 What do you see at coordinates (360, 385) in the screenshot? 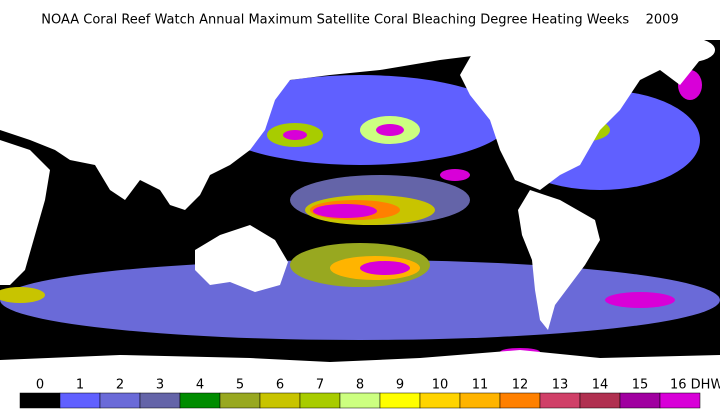
I see `legend-label: 8` at bounding box center [360, 385].